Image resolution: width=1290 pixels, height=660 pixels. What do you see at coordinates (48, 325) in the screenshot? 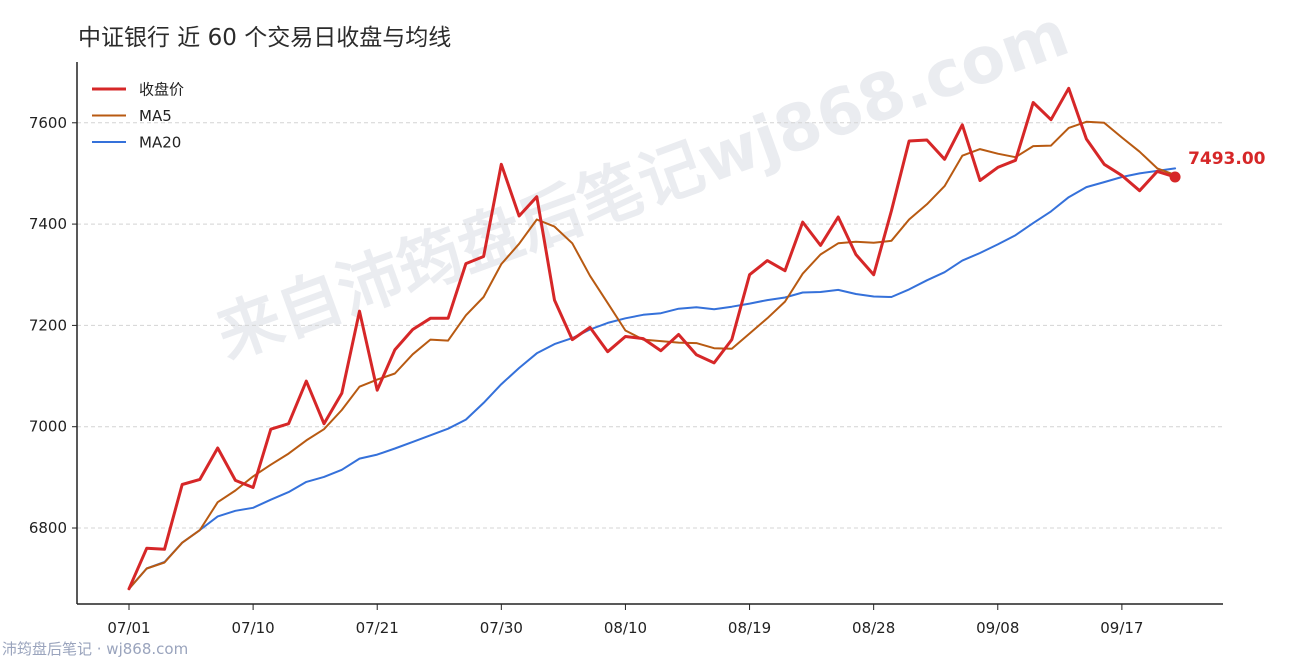
I see `y-tick-label: 7200` at bounding box center [48, 325].